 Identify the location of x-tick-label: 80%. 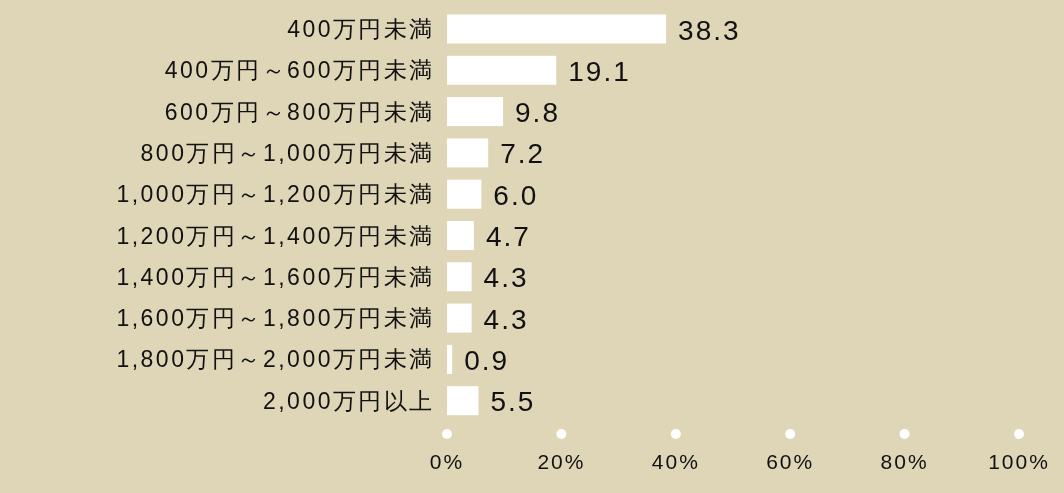
(904, 461).